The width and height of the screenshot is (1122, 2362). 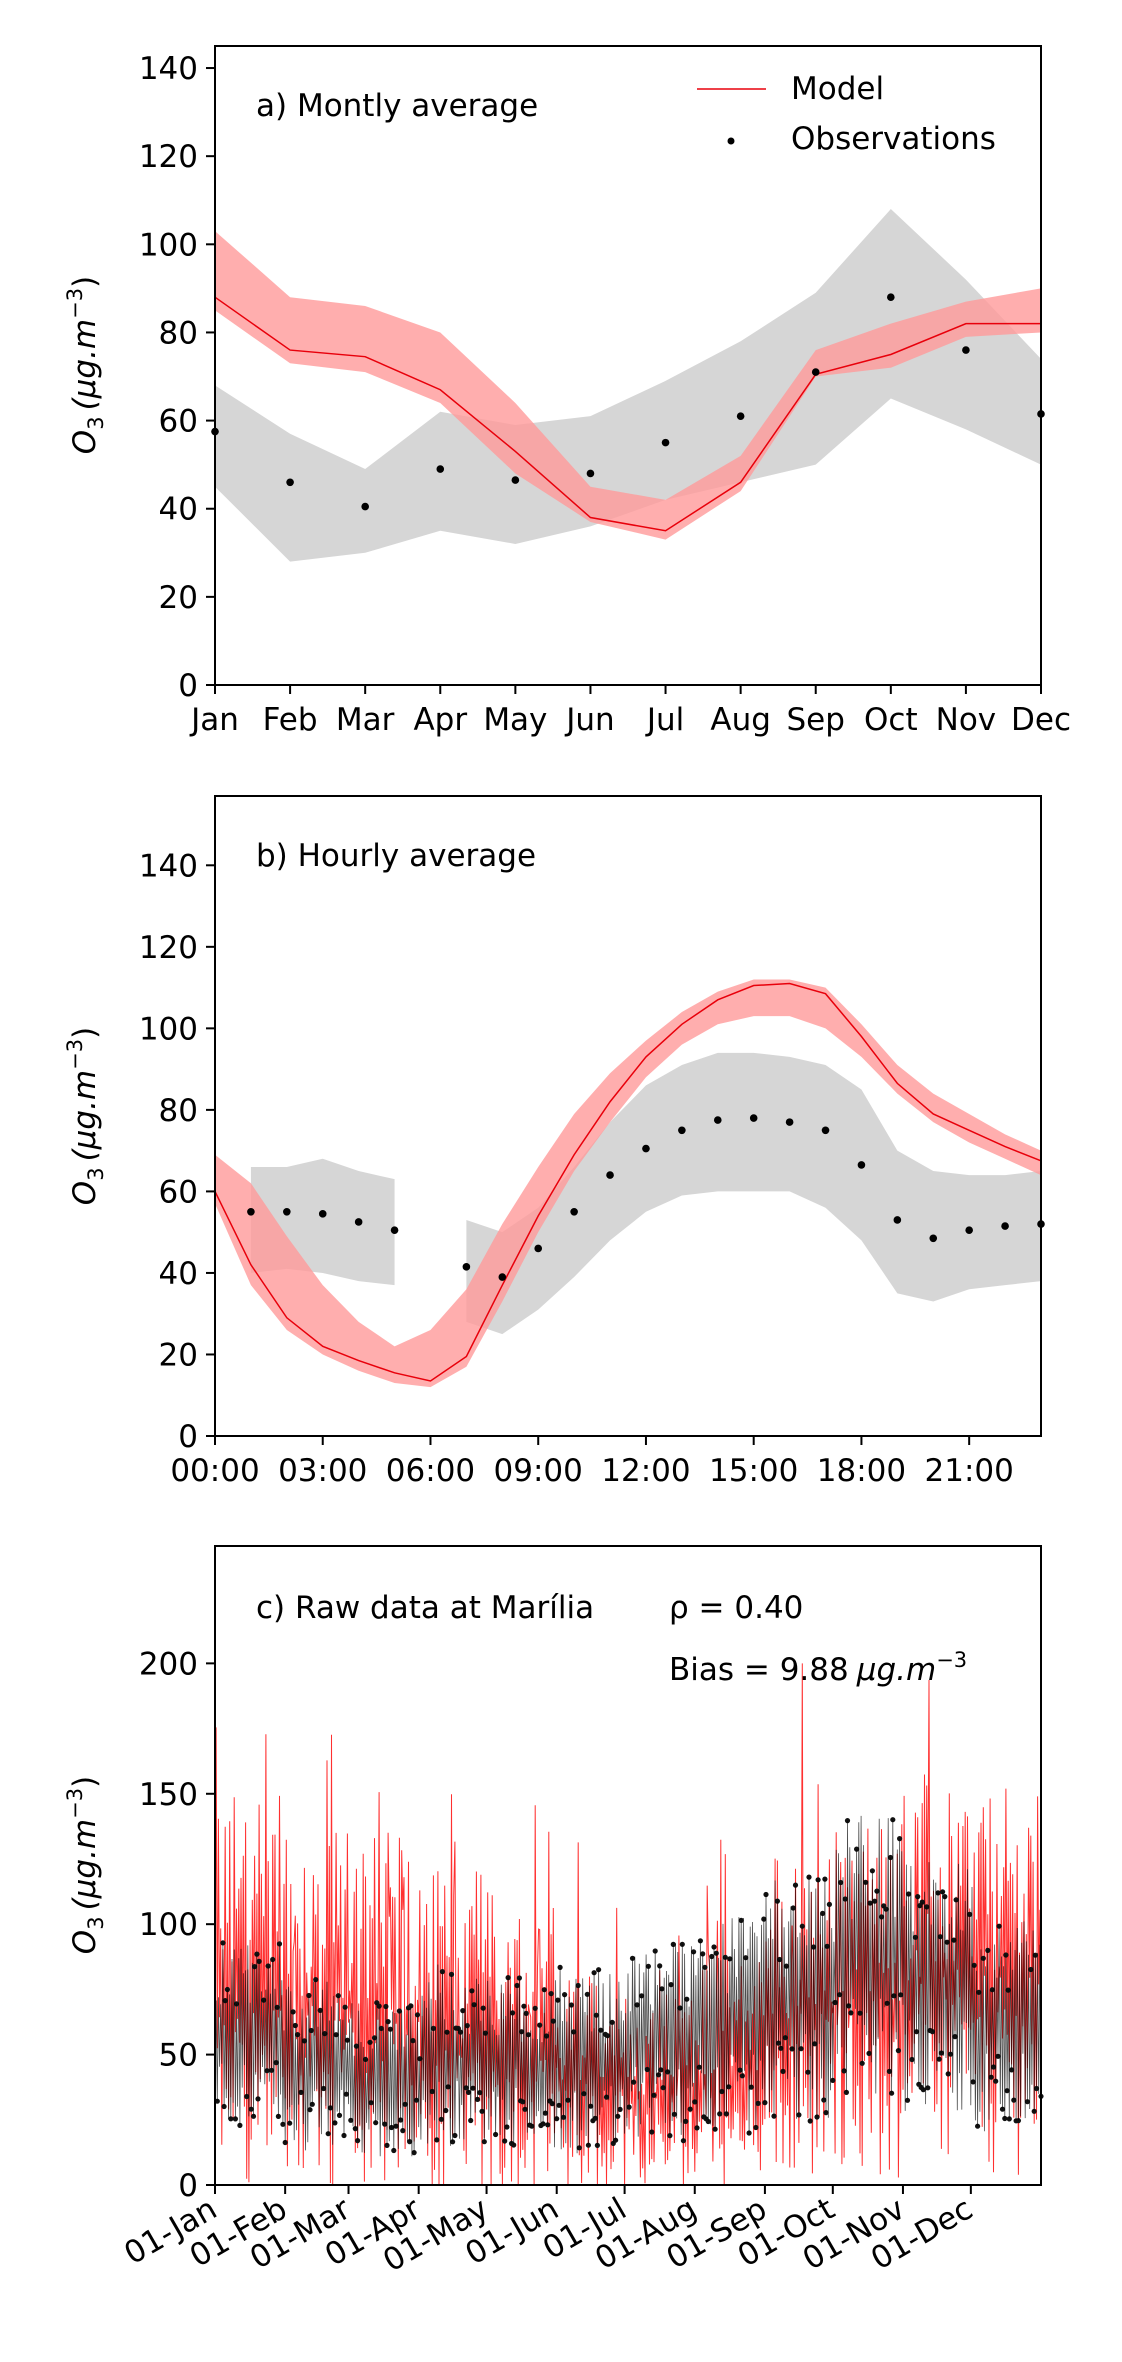 What do you see at coordinates (178, 1192) in the screenshot?
I see `y-tick-label: 60` at bounding box center [178, 1192].